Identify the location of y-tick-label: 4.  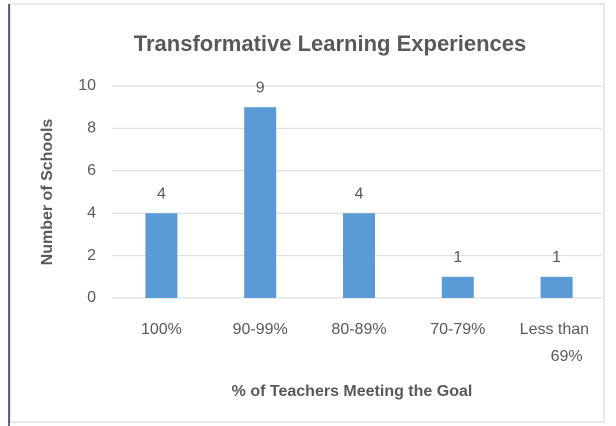
(91, 212).